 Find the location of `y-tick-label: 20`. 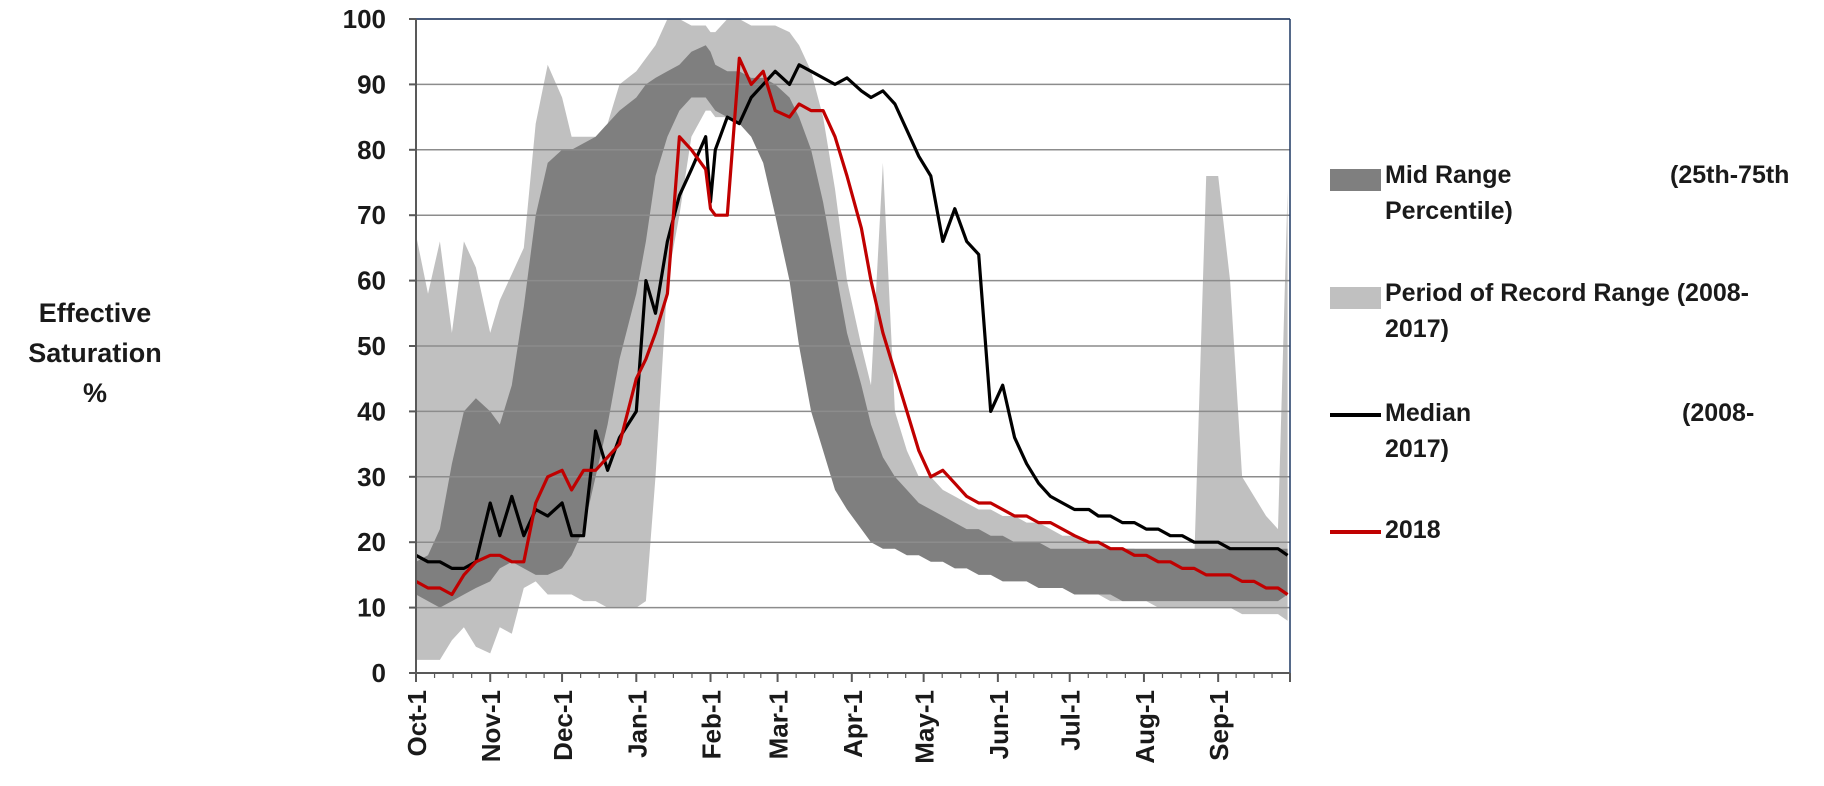

y-tick-label: 20 is located at coordinates (371, 542).